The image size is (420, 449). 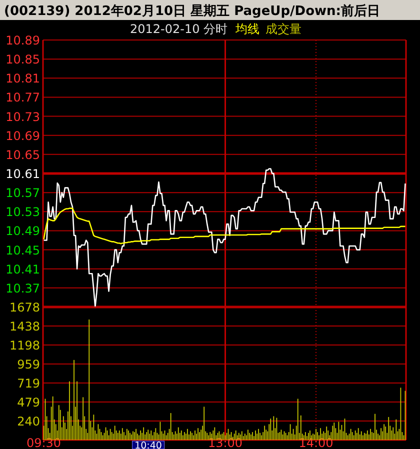 What do you see at coordinates (23, 212) in the screenshot?
I see `y-tick-label: 10.53` at bounding box center [23, 212].